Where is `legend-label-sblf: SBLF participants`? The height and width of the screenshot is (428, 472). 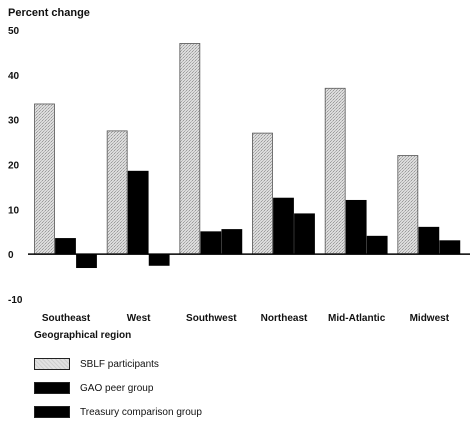 legend-label-sblf: SBLF participants is located at coordinates (119, 364).